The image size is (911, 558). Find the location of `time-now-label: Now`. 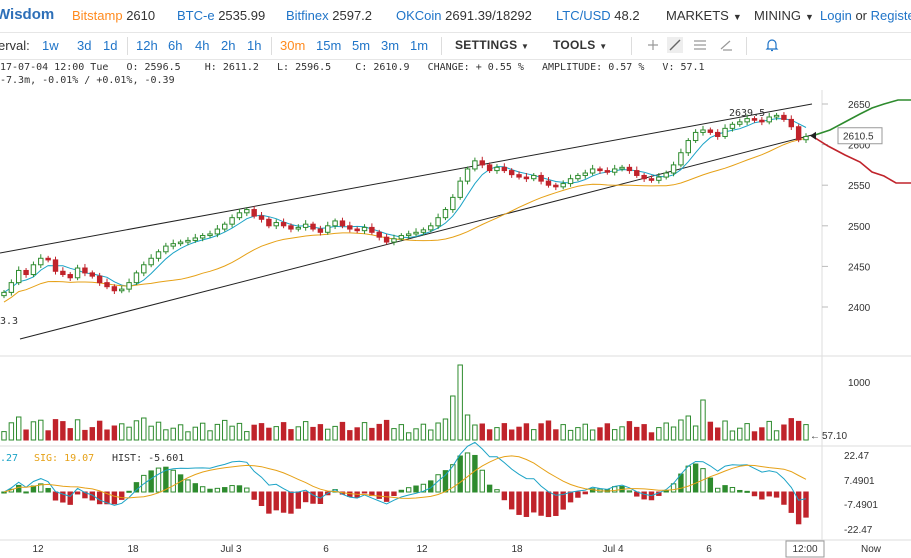

time-now-label: Now is located at coordinates (871, 549).